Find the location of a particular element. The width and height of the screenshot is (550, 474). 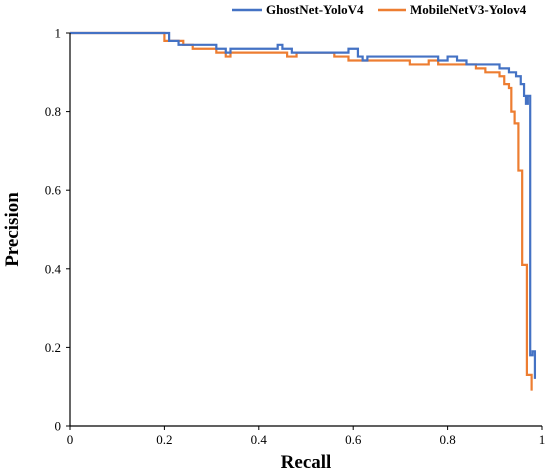

x-tick-label: 0.2 is located at coordinates (164, 439).